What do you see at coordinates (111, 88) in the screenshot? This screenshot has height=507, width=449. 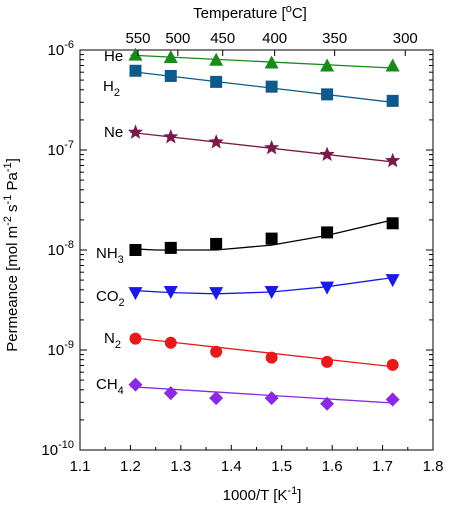 I see `series-label-h2: H2` at bounding box center [111, 88].